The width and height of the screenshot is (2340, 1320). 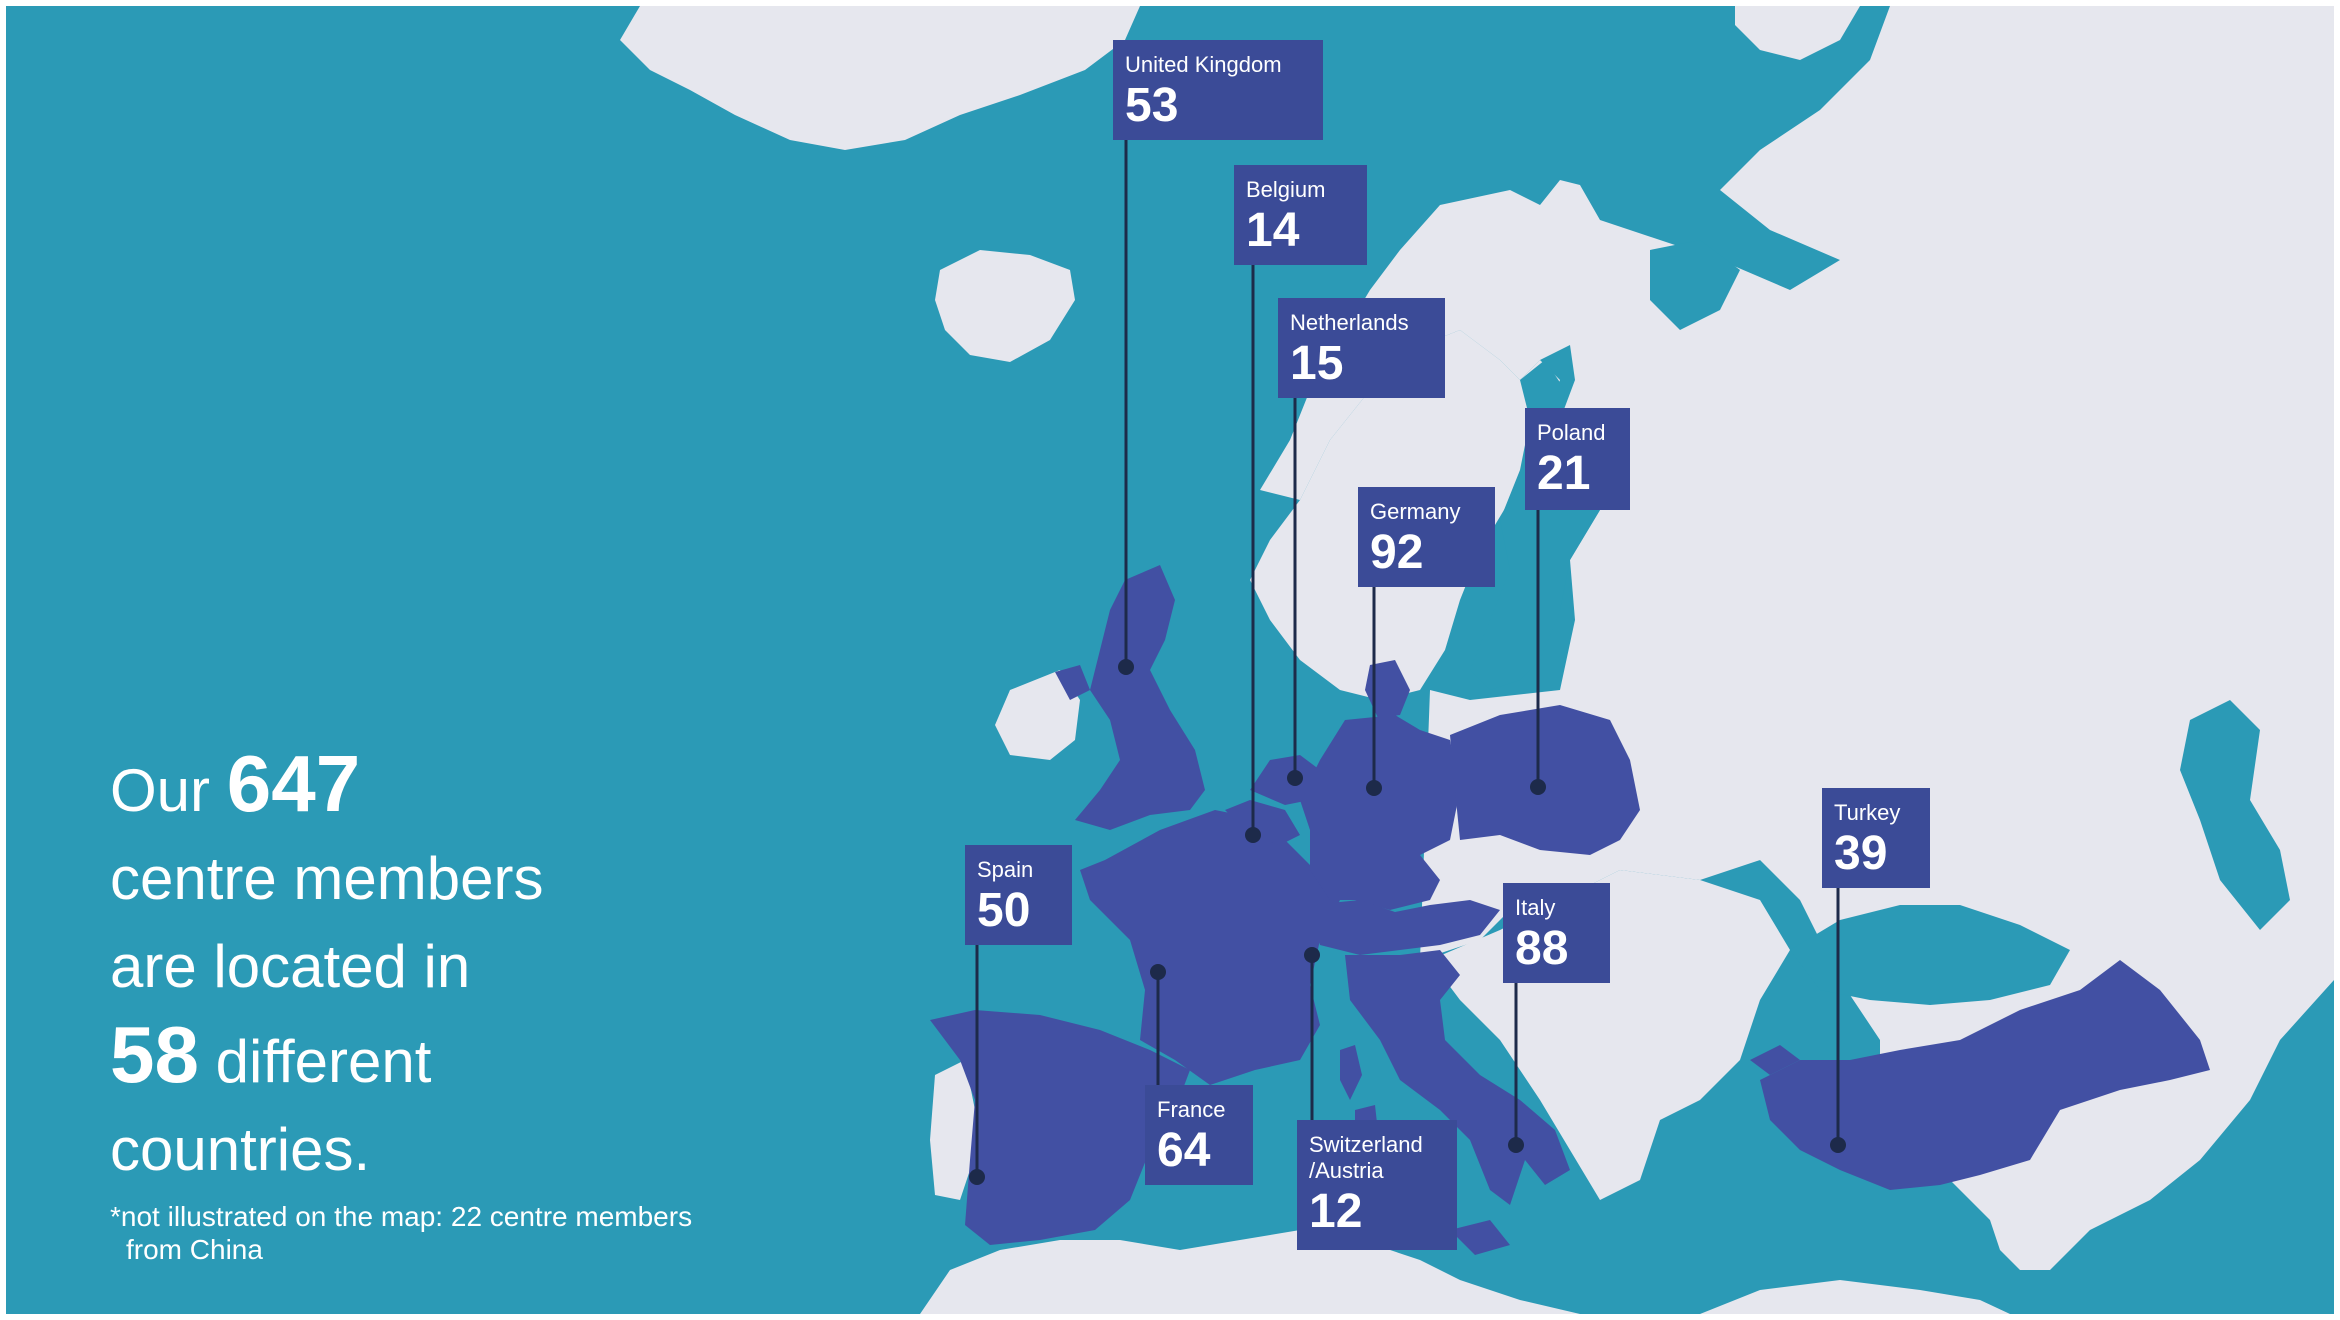 I want to click on headline-suffix: different, so click(x=323, y=1061).